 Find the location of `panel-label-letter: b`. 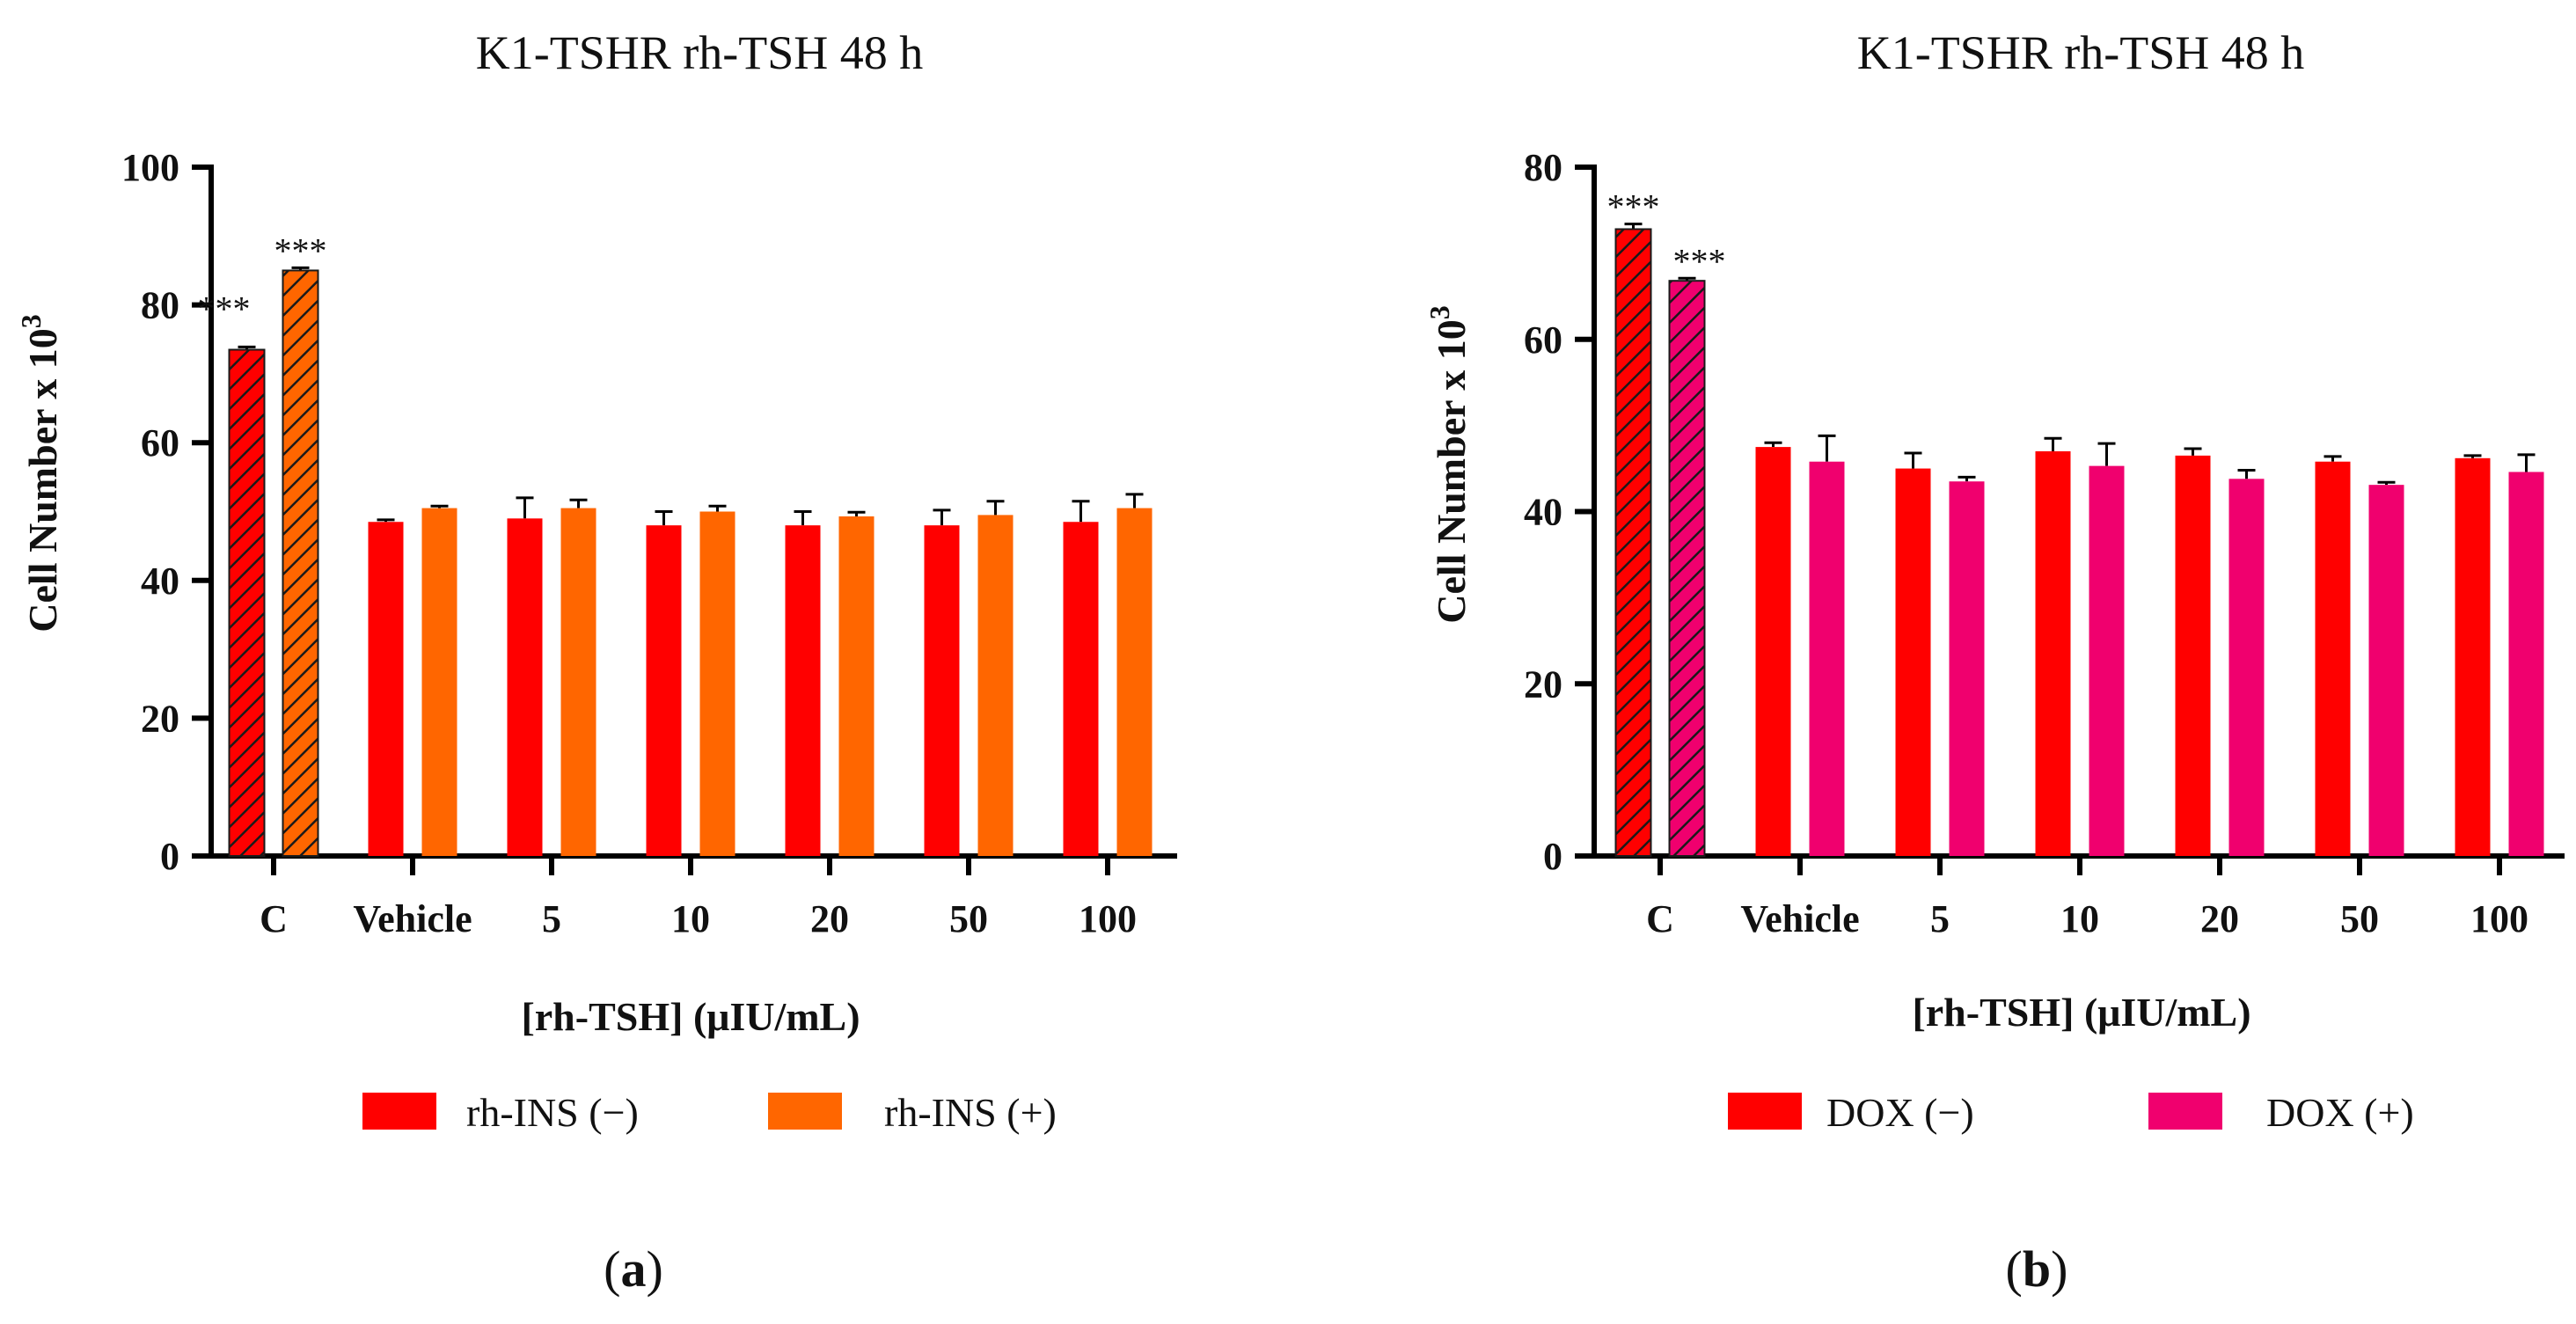

panel-label-letter: b is located at coordinates (2037, 1269).